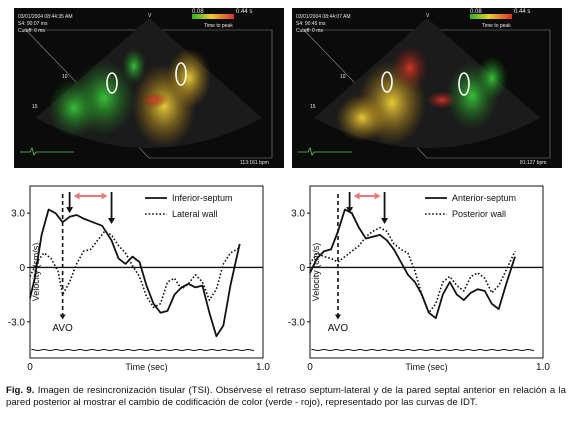 The image size is (573, 444). I want to click on echo-header-line-1: 03/01/2004 08:44:07 AM, so click(323, 17).